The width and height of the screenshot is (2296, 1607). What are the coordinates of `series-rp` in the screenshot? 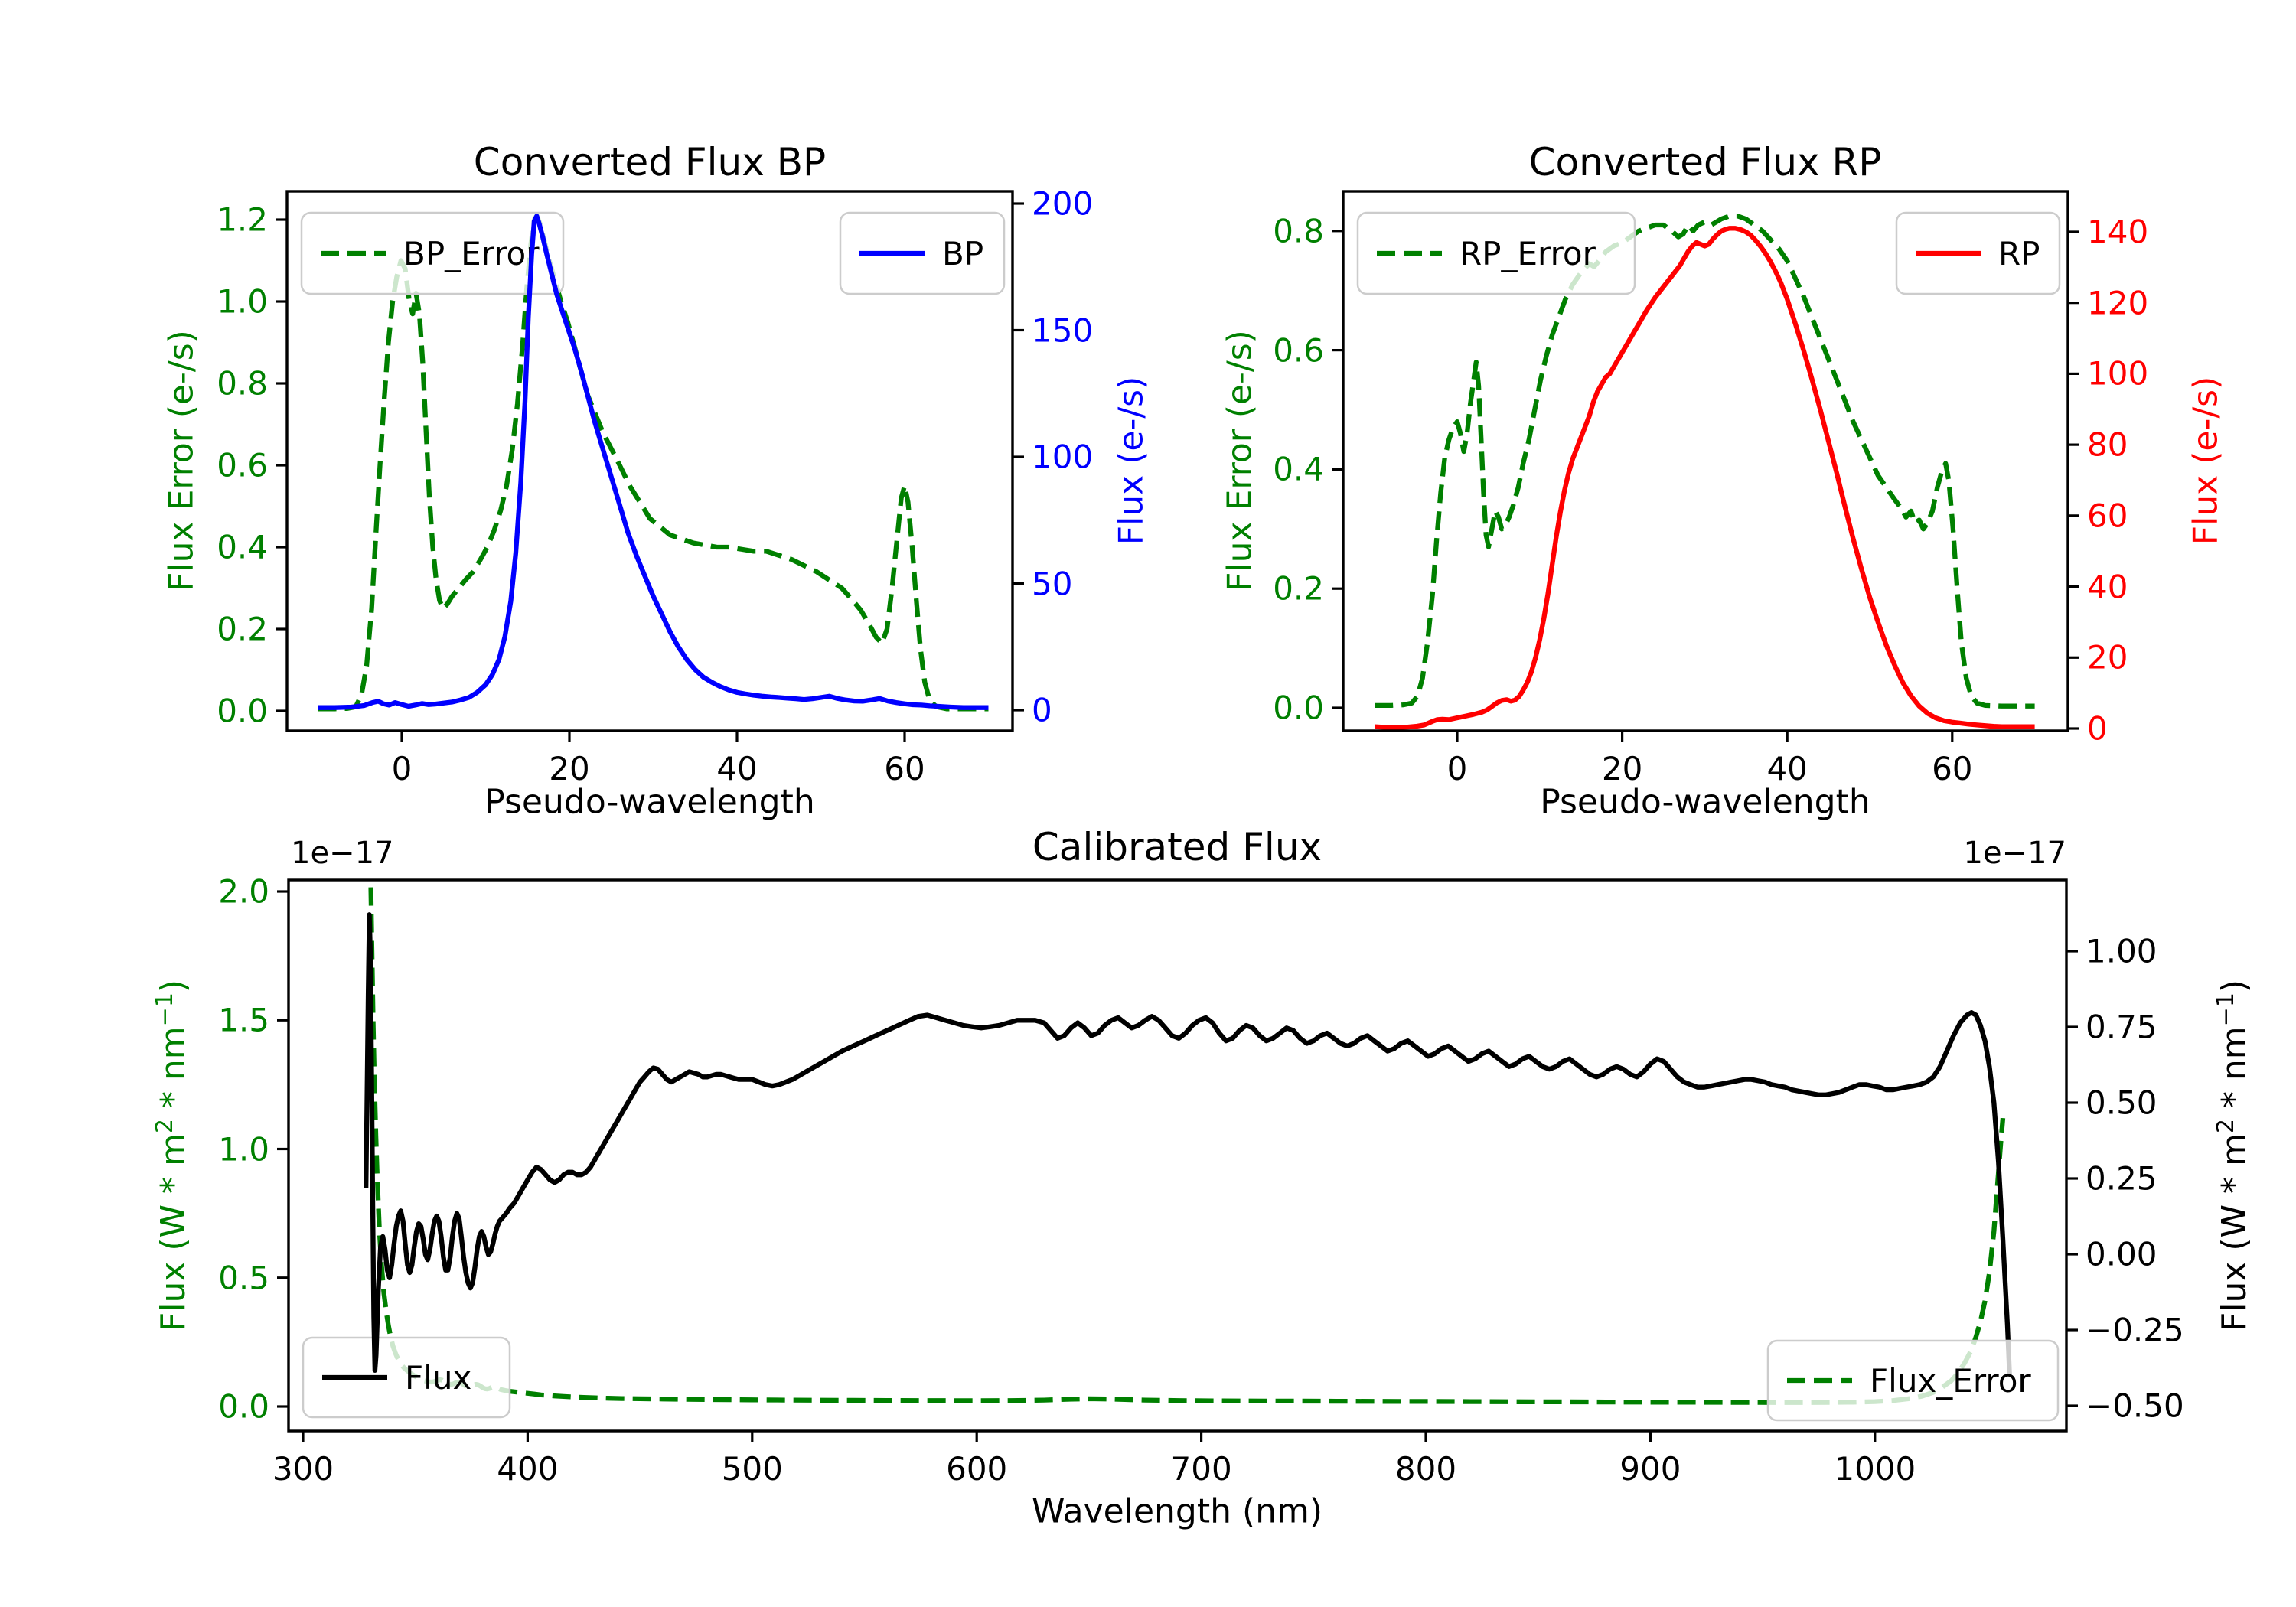 It's located at (1705, 478).